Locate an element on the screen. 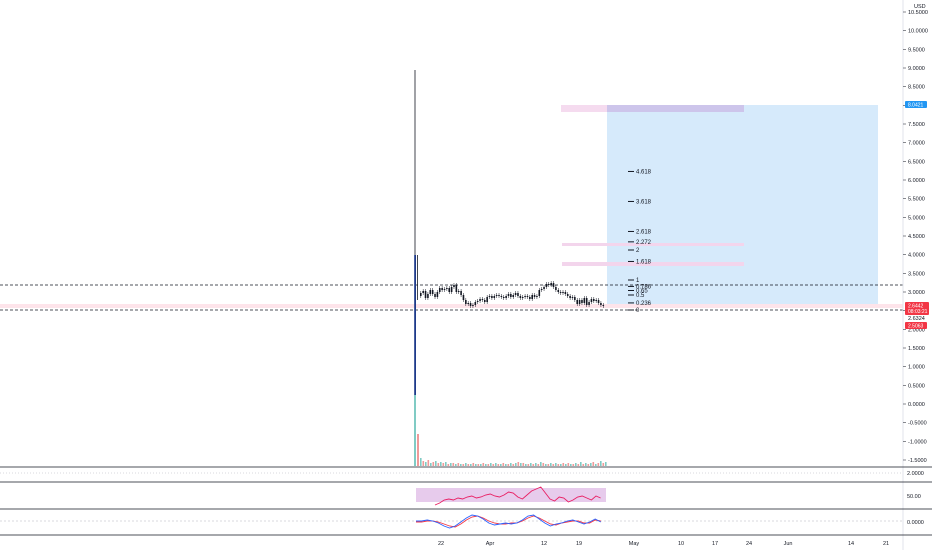 Image resolution: width=932 pixels, height=550 pixels. current-price-countdown: 08:03:21 is located at coordinates (918, 312).